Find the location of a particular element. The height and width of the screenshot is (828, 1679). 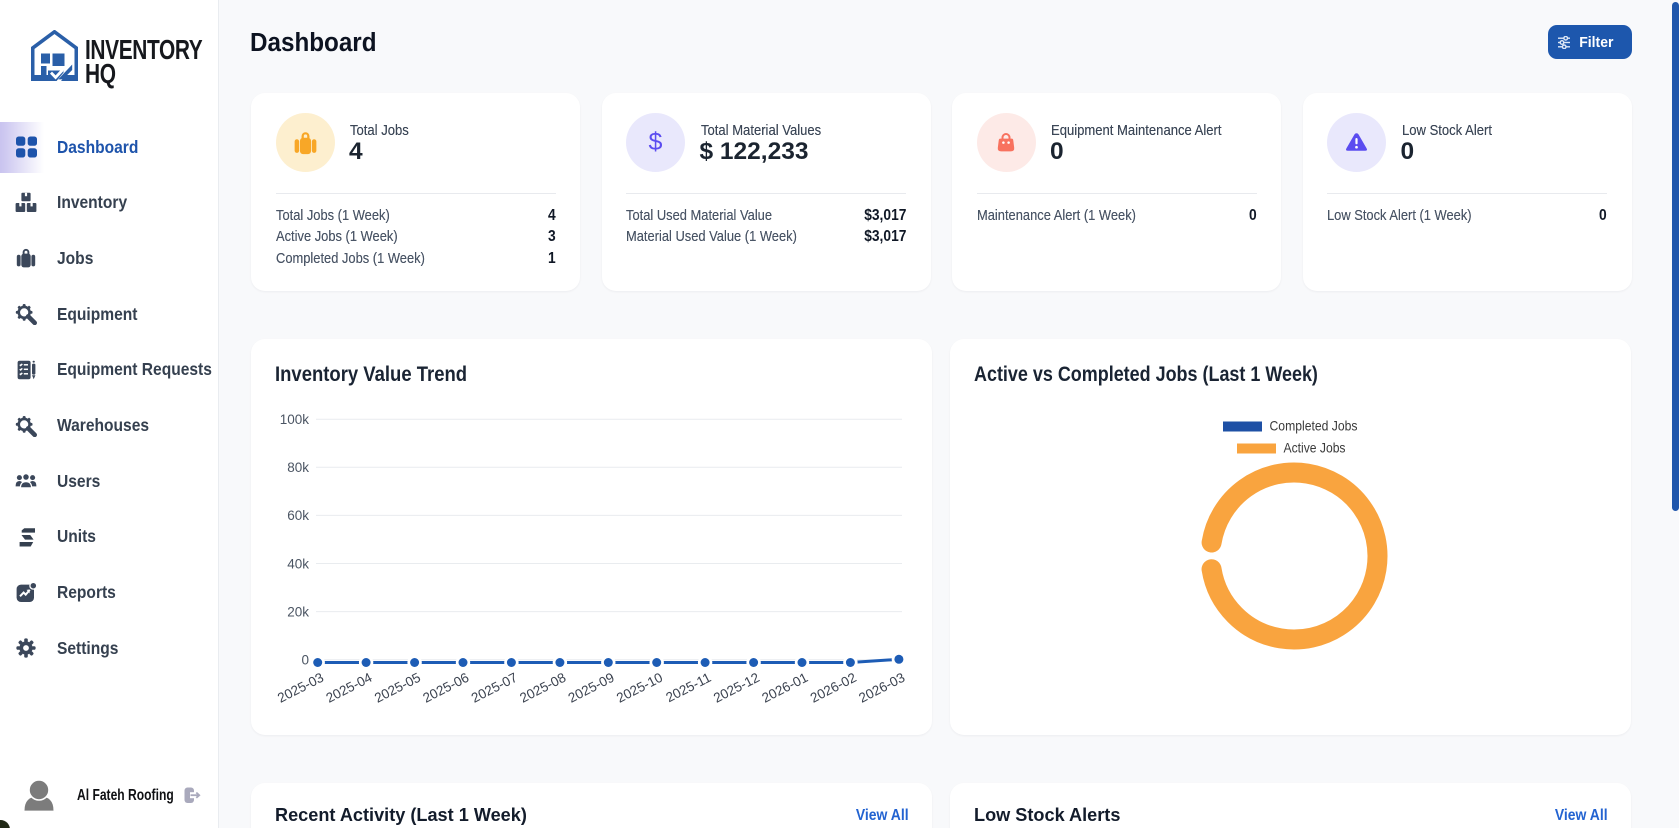

svg-text: 2025-10 is located at coordinates (639, 688).